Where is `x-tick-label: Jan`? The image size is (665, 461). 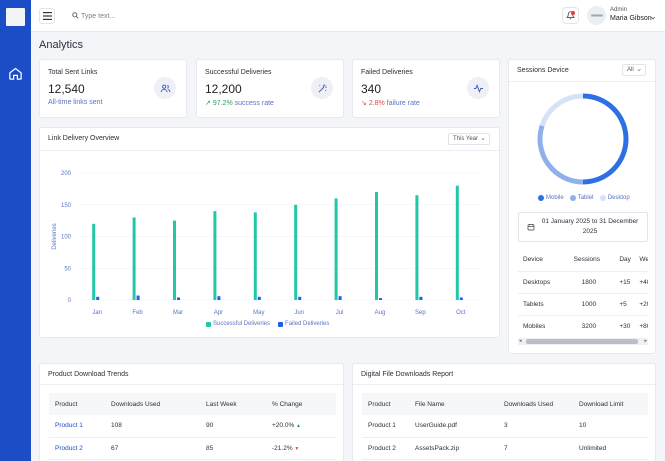
x-tick-label: Jan is located at coordinates (97, 313).